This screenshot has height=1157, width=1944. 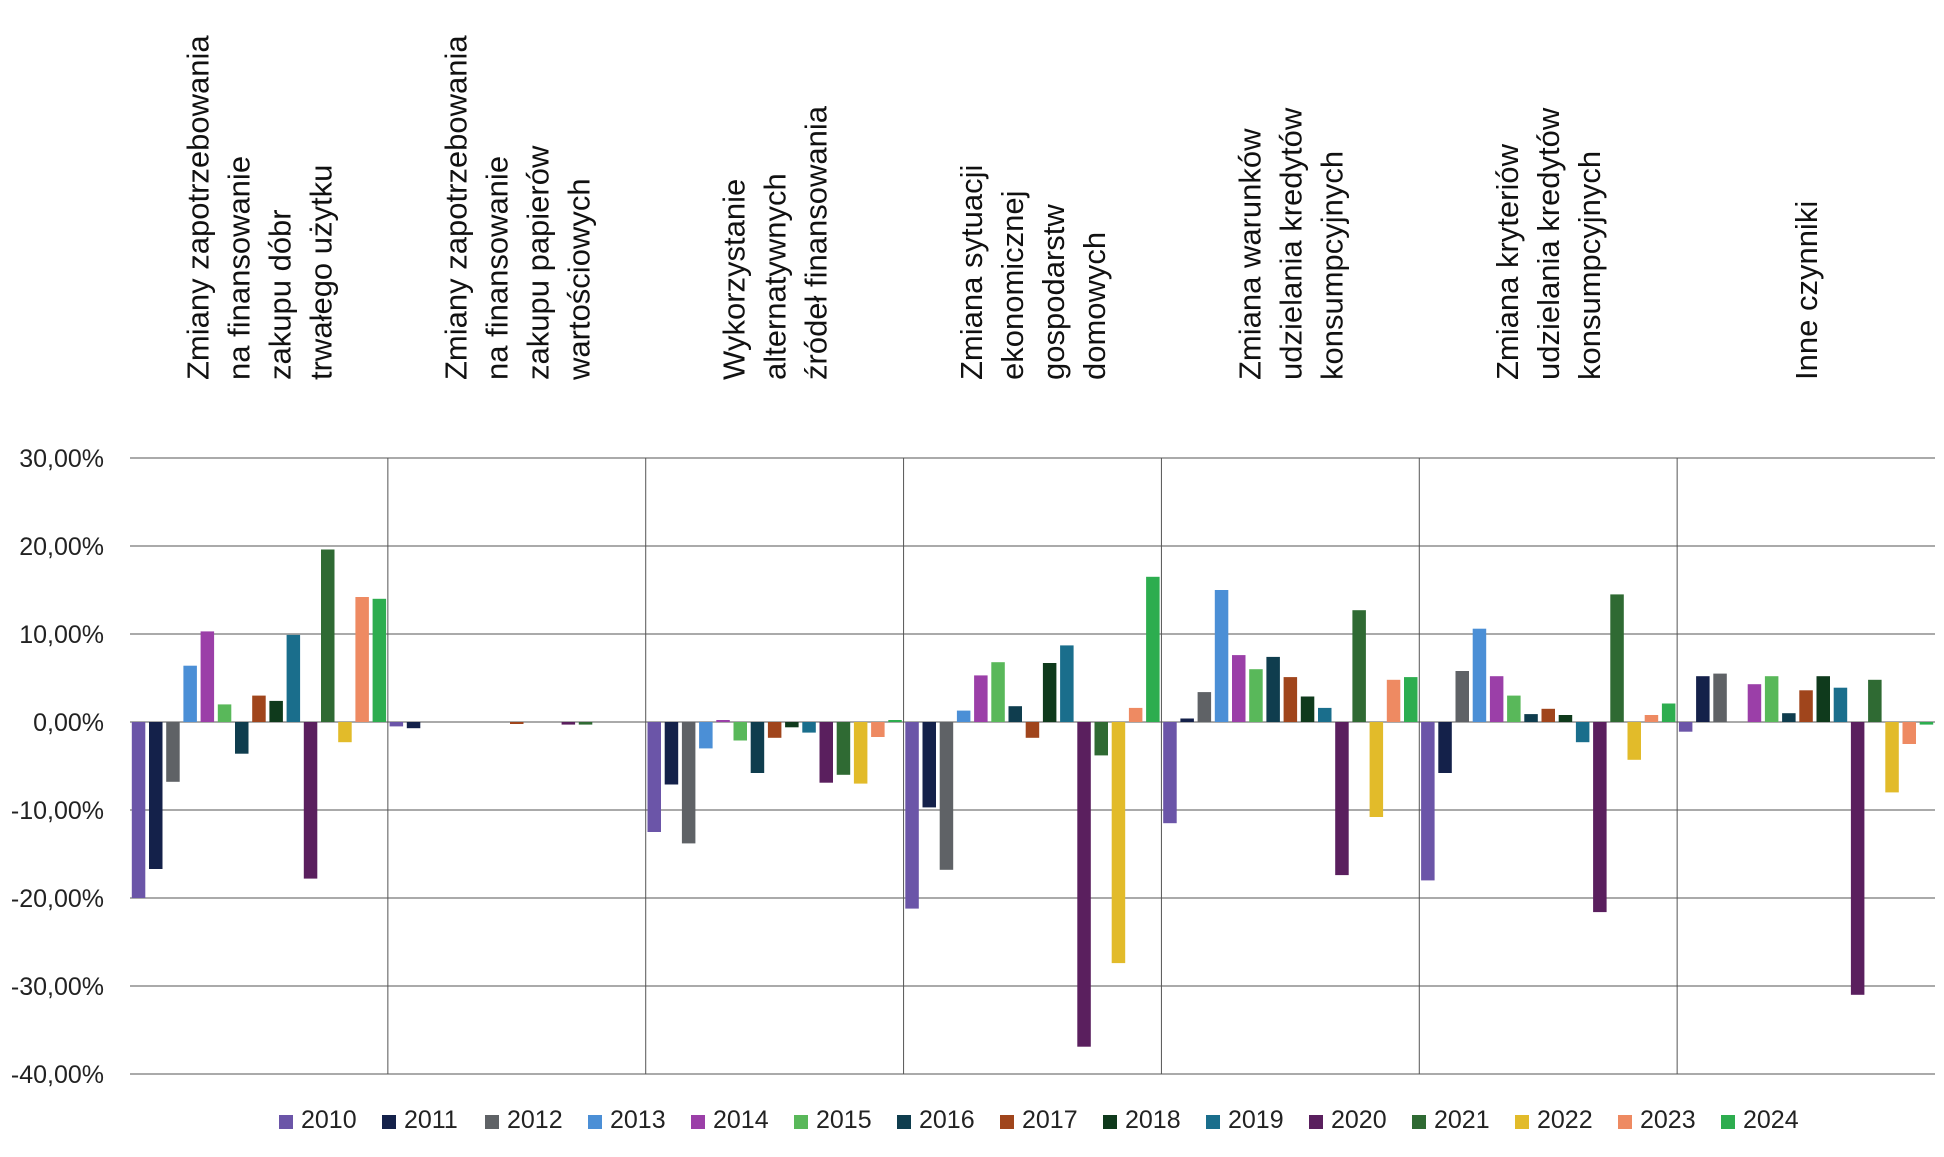 What do you see at coordinates (57, 811) in the screenshot?
I see `y-tick-label: -10,00%` at bounding box center [57, 811].